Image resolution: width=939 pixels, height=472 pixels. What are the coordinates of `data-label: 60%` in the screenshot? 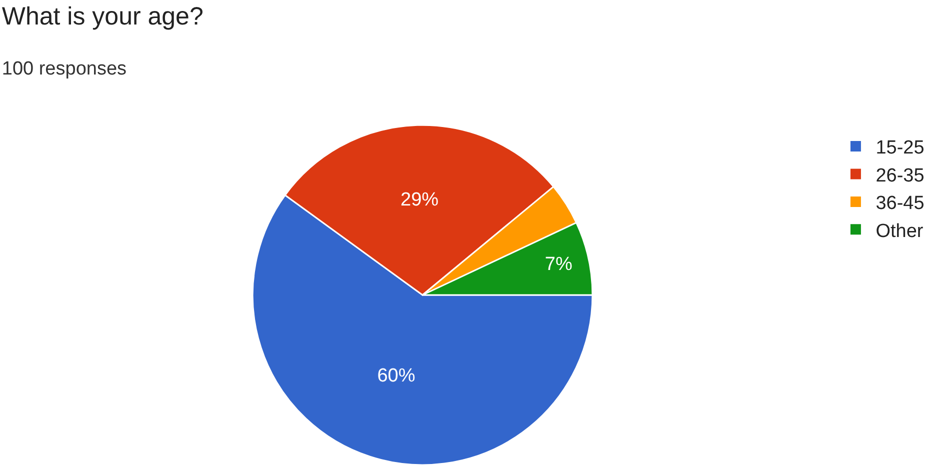 It's located at (396, 375).